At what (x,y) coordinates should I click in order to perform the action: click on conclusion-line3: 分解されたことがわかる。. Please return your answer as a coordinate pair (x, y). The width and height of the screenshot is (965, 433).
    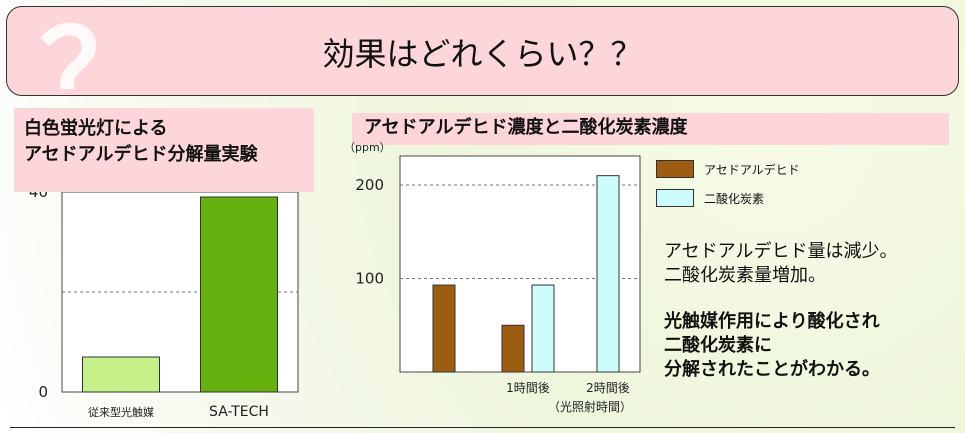
    Looking at the image, I should click on (772, 369).